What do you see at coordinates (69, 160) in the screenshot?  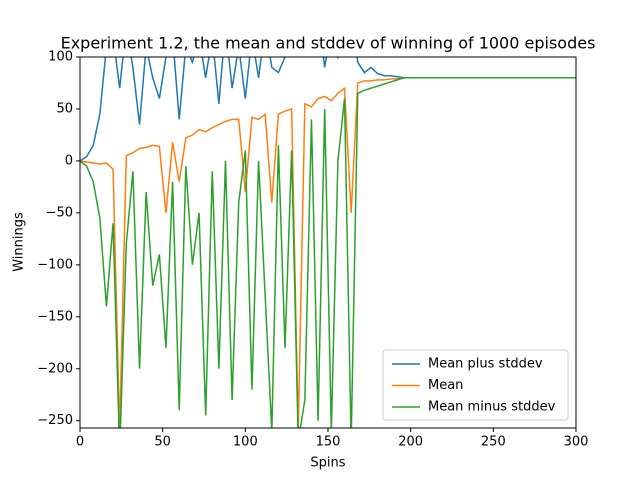 I see `y-tick-label: 0` at bounding box center [69, 160].